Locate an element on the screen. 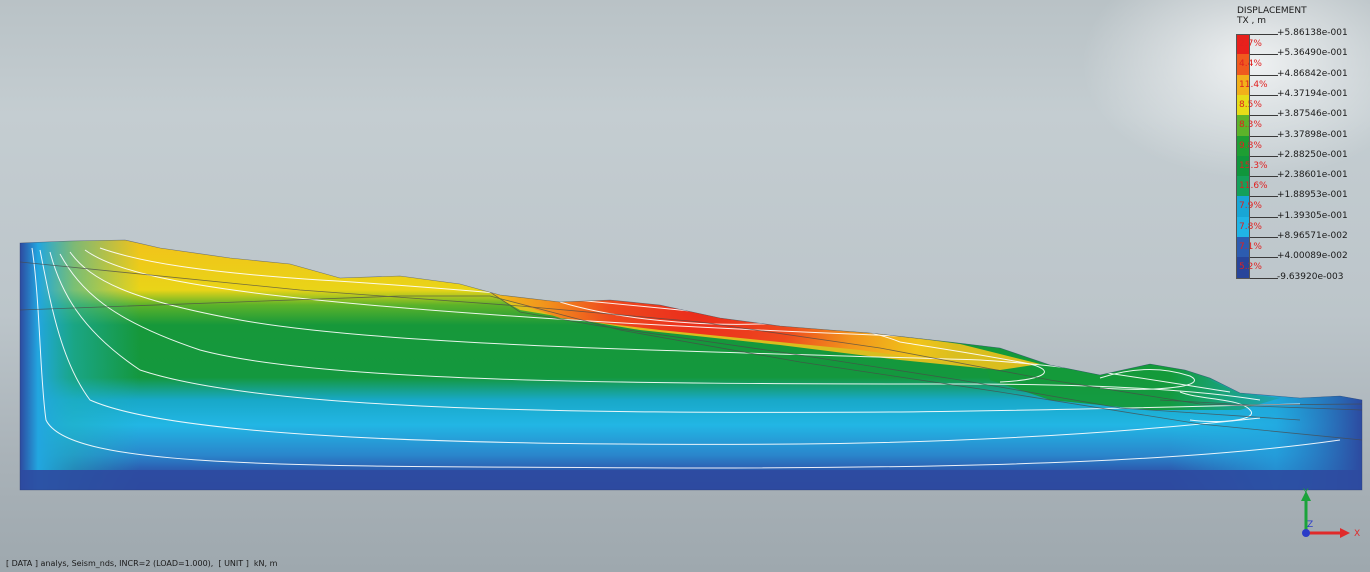 This screenshot has width=1370, height=572. y-axis-label: Y is located at coordinates (1305, 493).